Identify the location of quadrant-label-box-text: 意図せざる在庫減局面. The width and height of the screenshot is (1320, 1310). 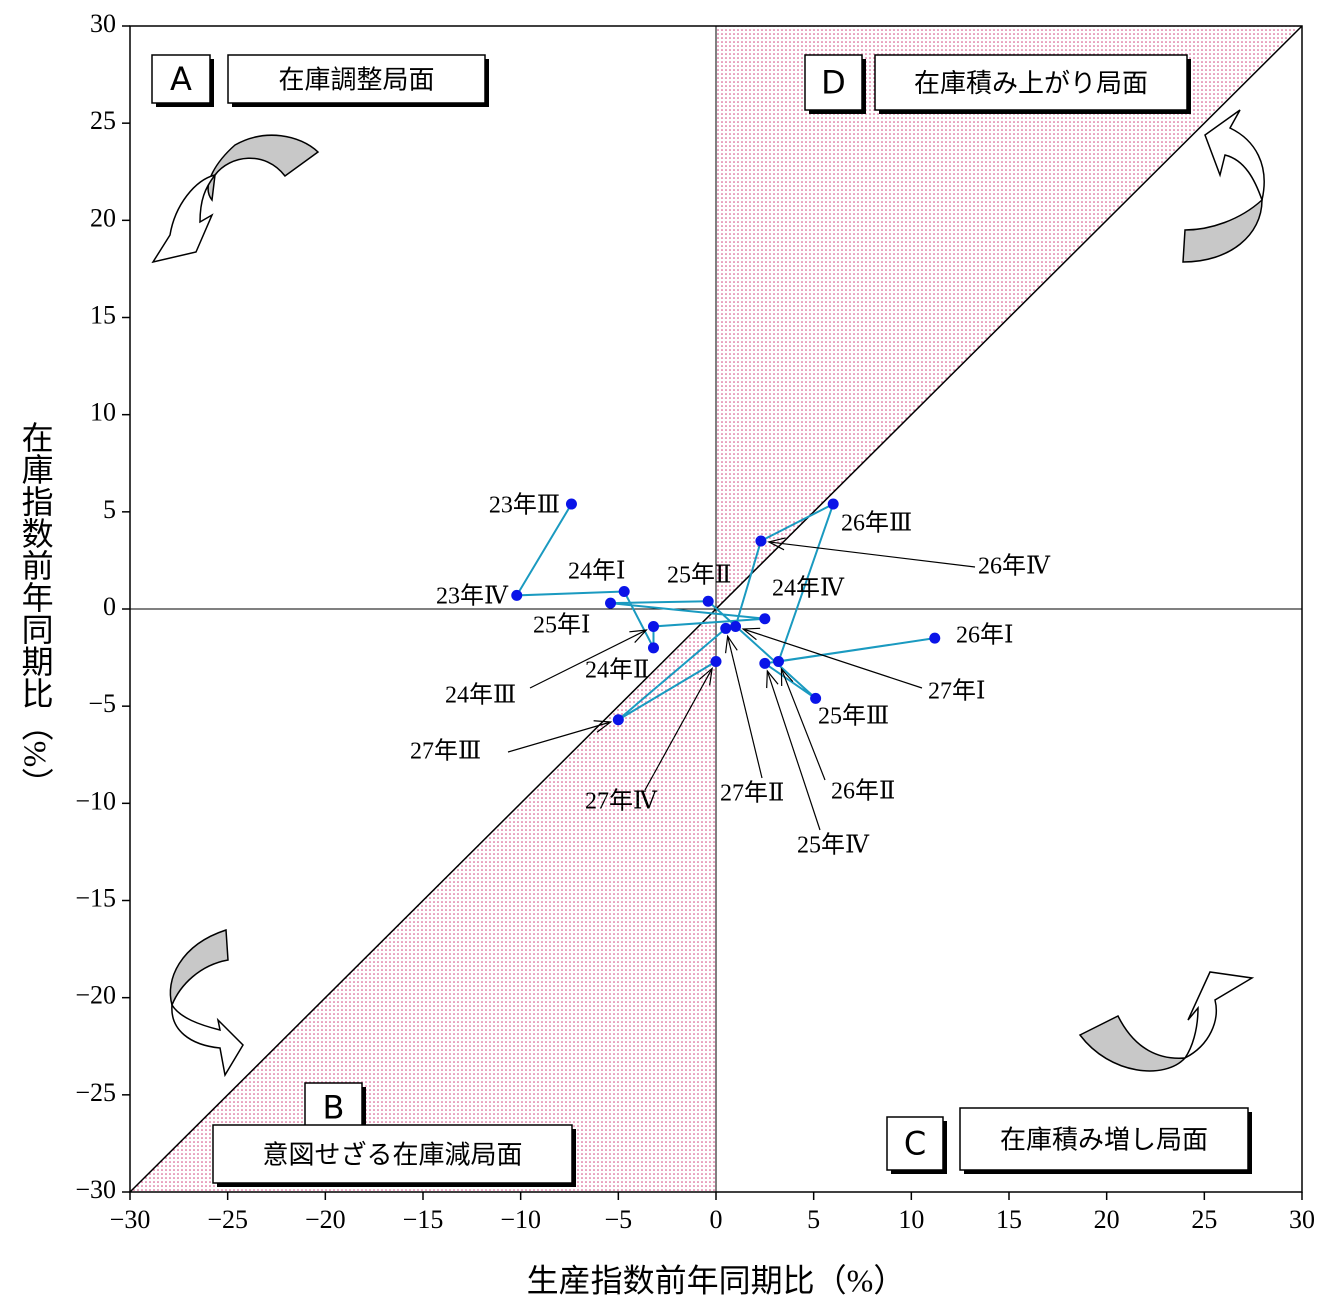
(392, 1156).